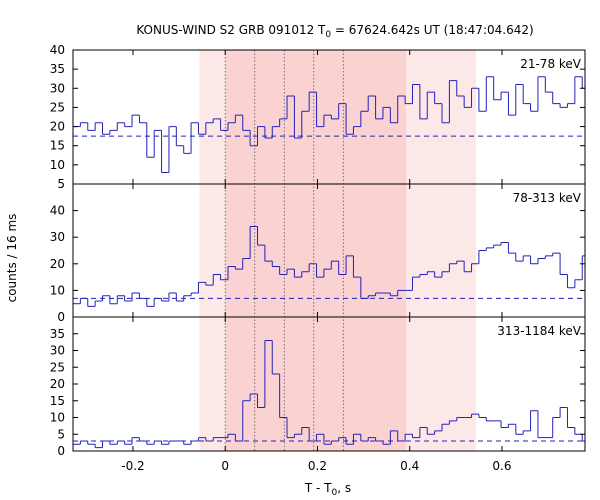 Image resolution: width=600 pixels, height=500 pixels. I want to click on y-tick-label: 0, so click(61, 317).